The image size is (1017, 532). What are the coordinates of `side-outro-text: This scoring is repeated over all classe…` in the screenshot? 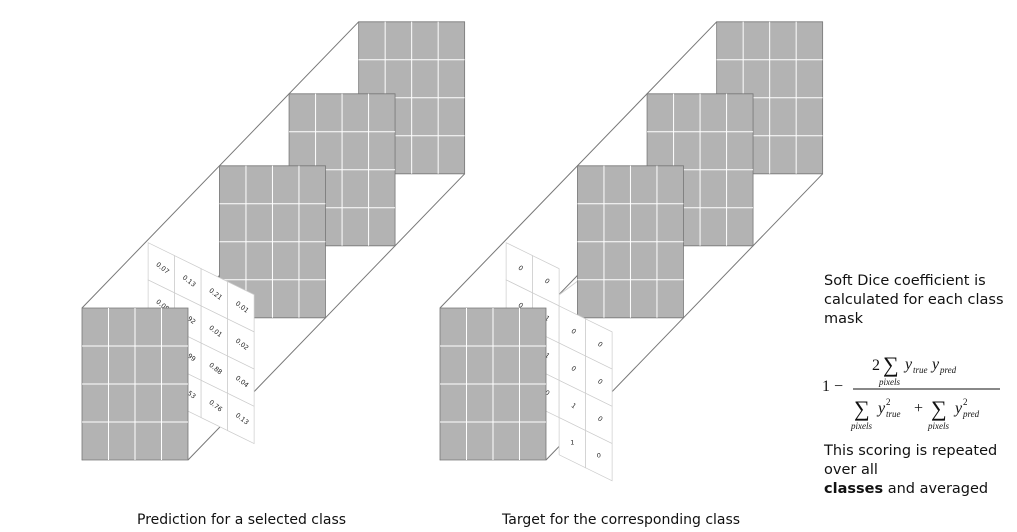 It's located at (916, 470).